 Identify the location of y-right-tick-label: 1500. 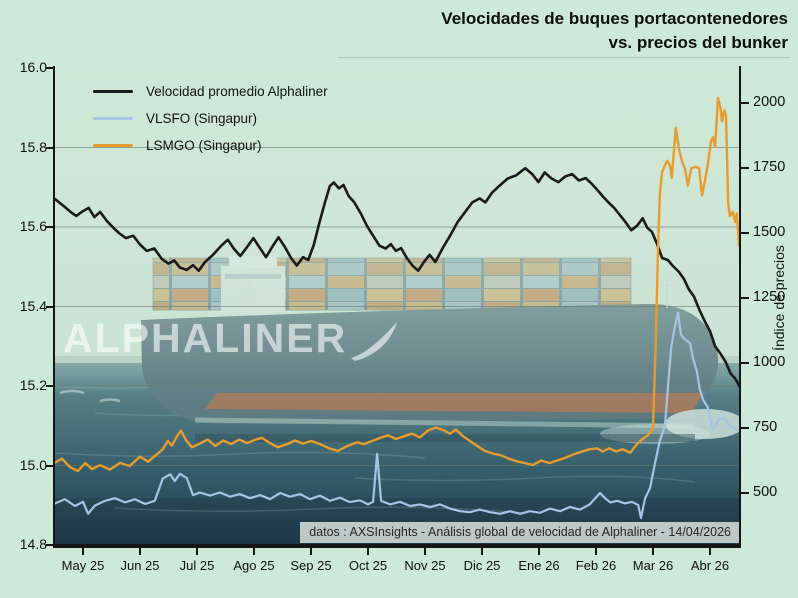
(769, 232).